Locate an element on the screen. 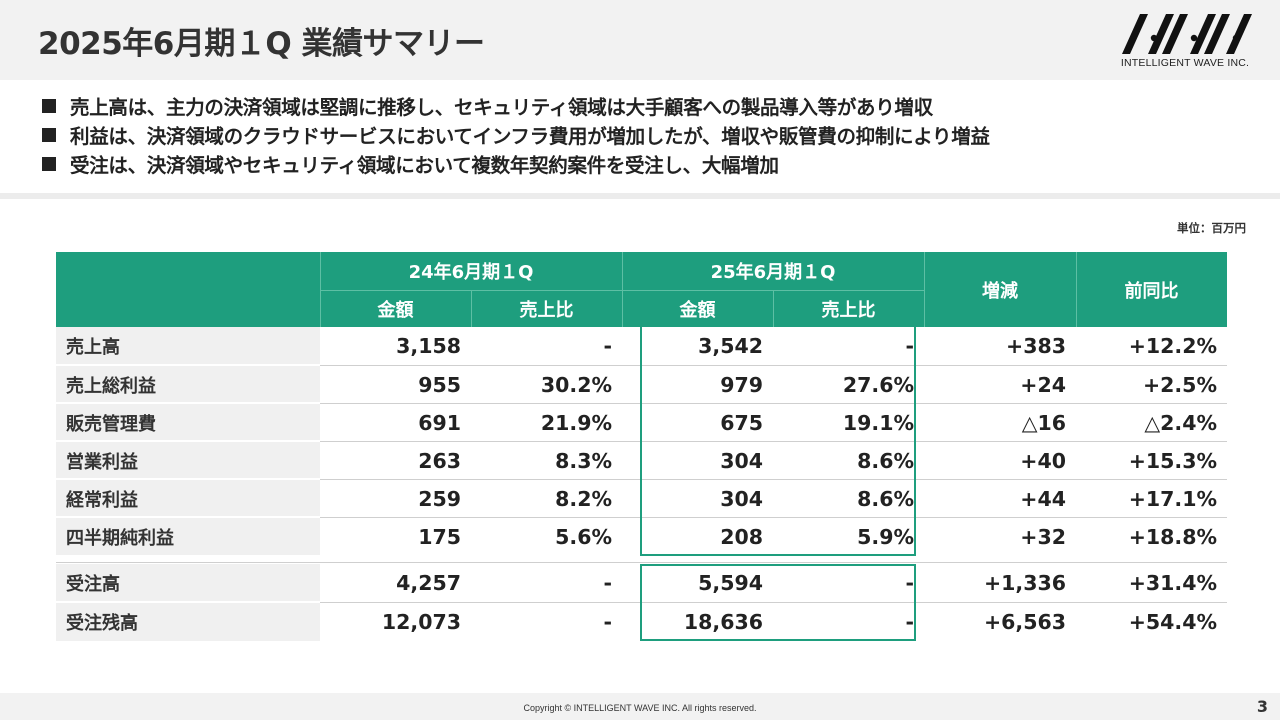 This screenshot has width=1280, height=720. header-amount-current: 金額 is located at coordinates (697, 310).